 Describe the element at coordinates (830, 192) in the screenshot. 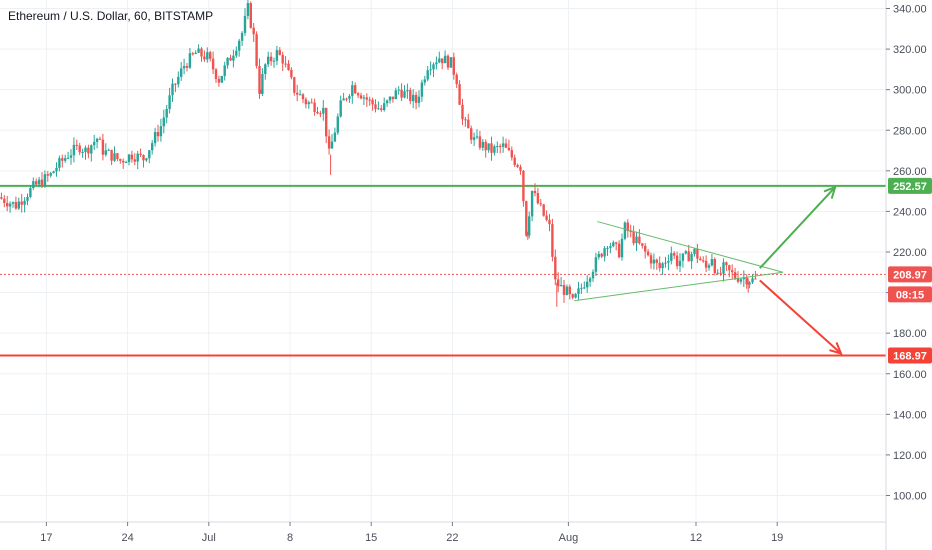

I see `arrow-up-head` at that location.